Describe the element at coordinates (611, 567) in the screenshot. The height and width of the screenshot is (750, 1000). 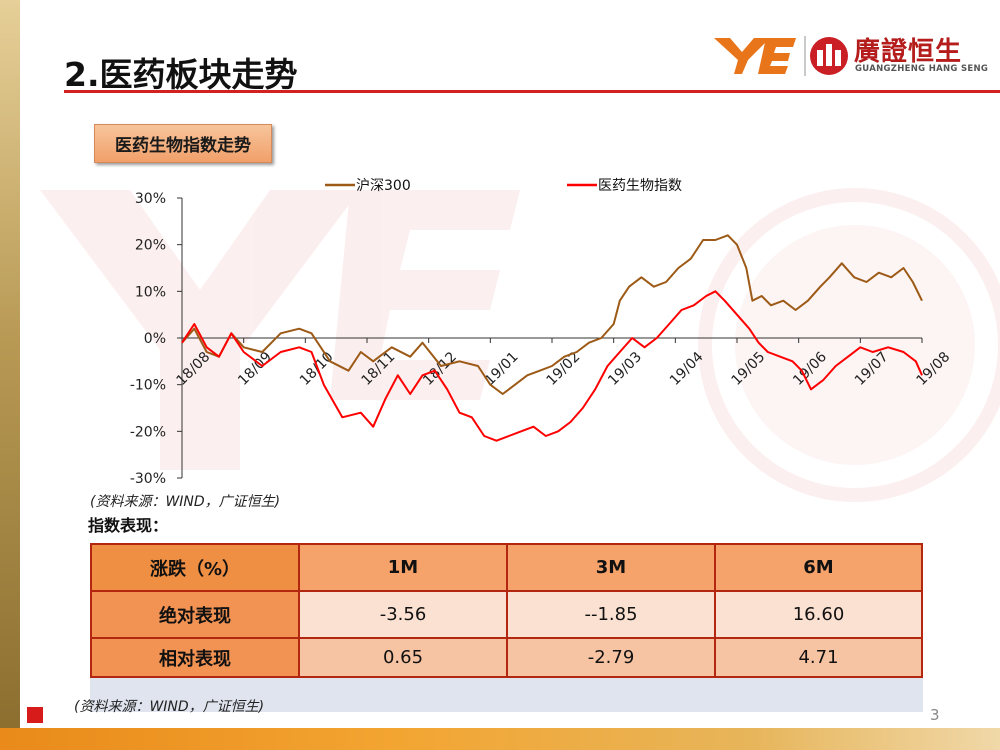
I see `header-cell: 3M` at that location.